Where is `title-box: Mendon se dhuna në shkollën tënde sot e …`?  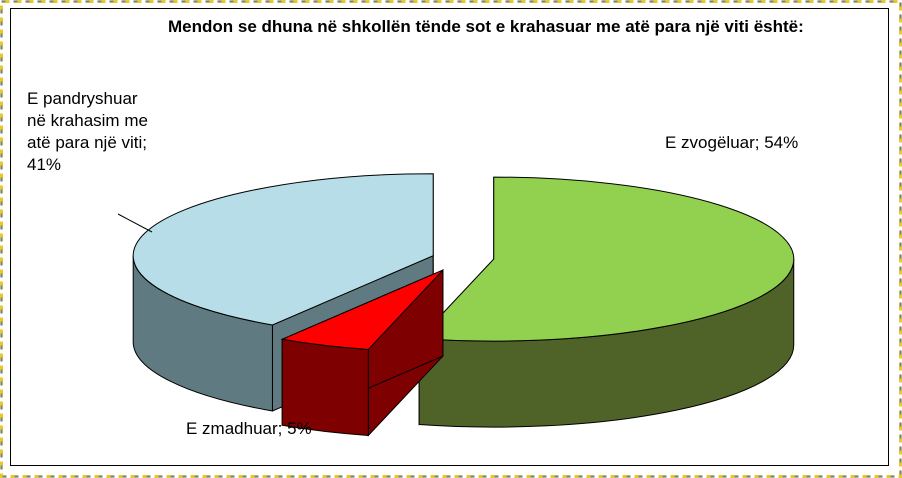 title-box: Mendon se dhuna në shkollën tënde sot e … is located at coordinates (486, 26).